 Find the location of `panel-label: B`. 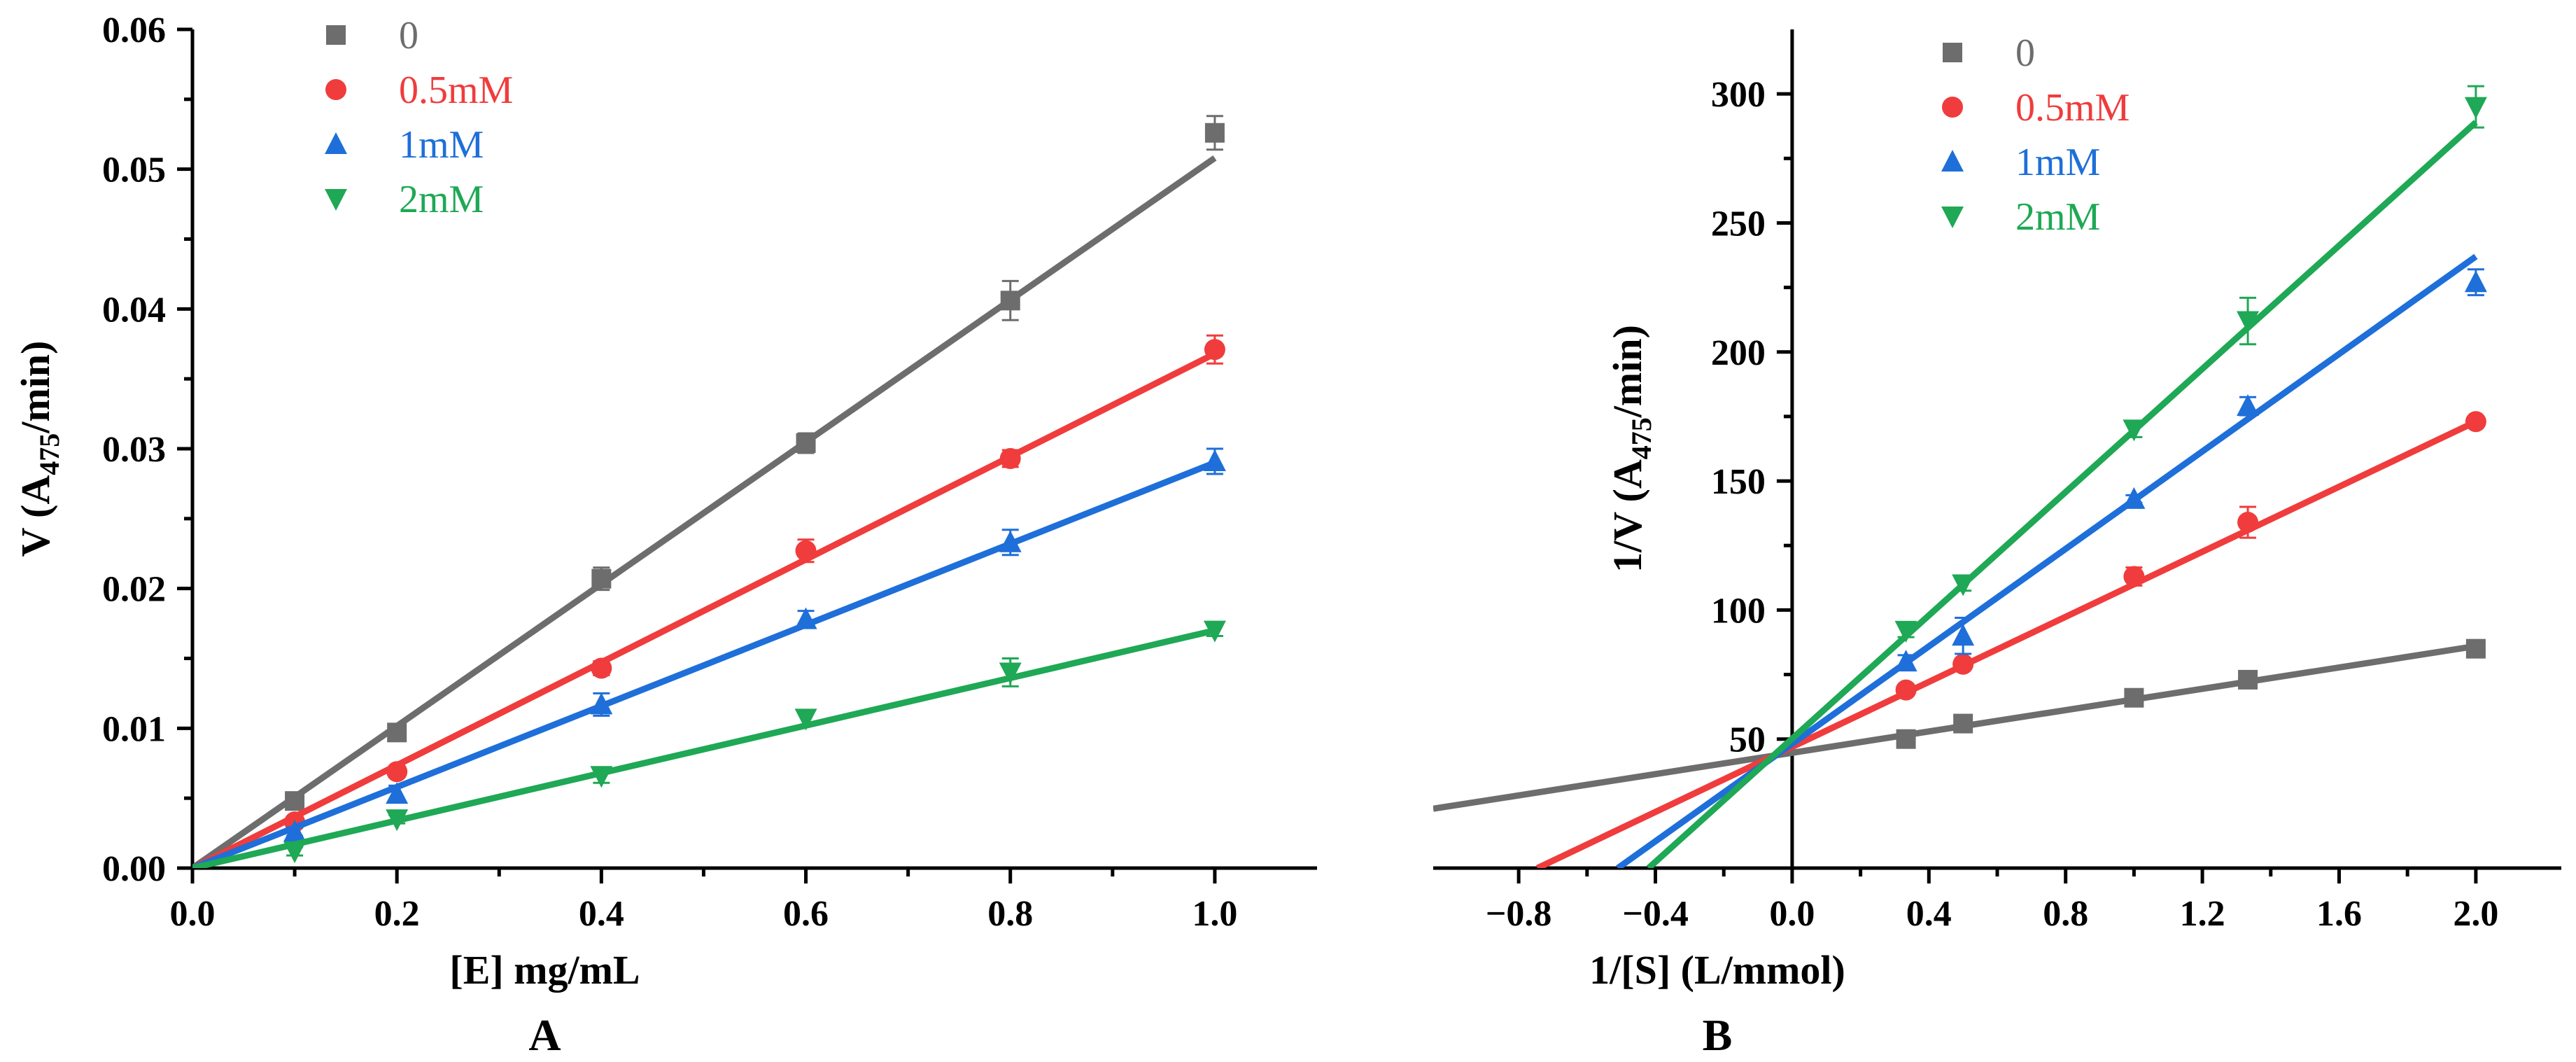

panel-label: B is located at coordinates (1718, 1035).